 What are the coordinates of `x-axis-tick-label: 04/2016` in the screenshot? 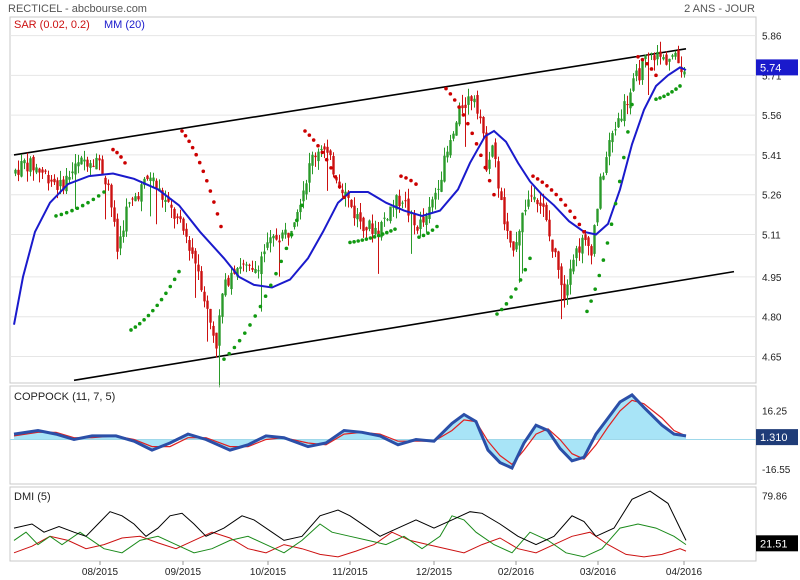 It's located at (684, 572).